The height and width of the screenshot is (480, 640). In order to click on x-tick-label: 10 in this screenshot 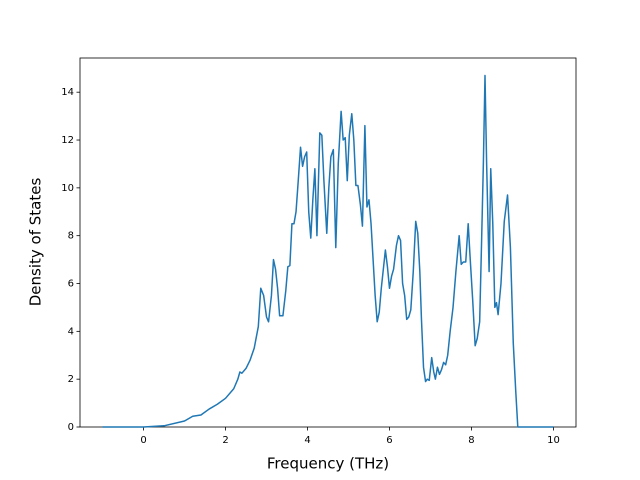, I will do `click(553, 440)`.